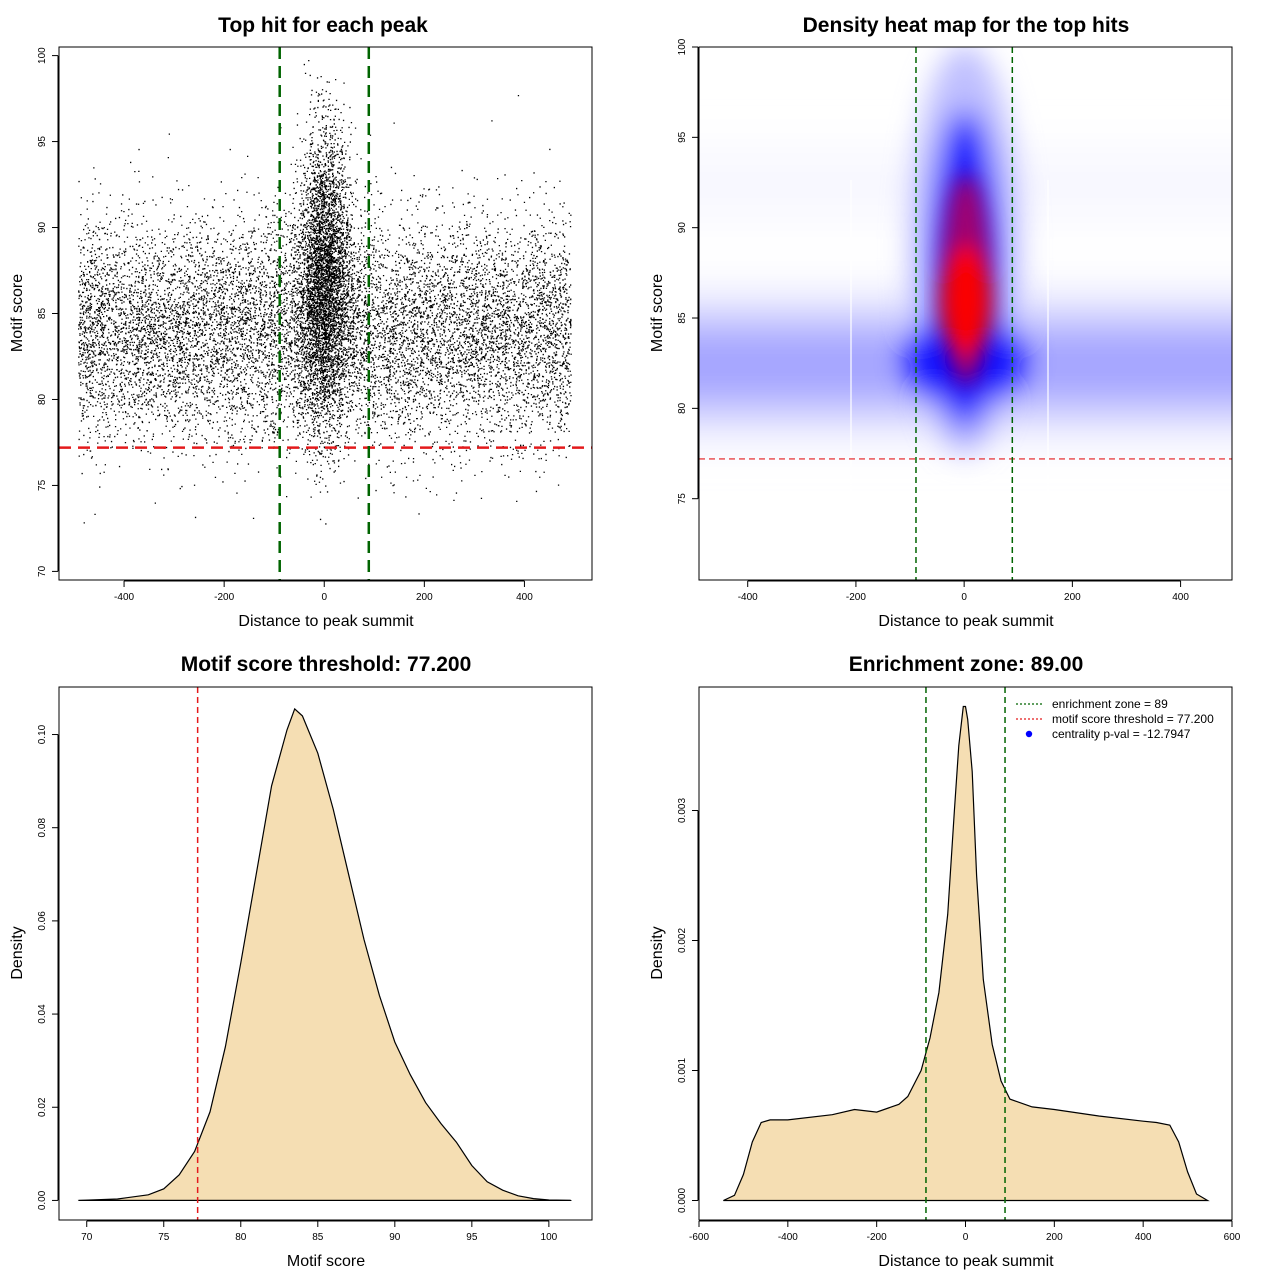 The image size is (1280, 1280). I want to click on distance-density-x-label: Distance to peak summit, so click(966, 1261).